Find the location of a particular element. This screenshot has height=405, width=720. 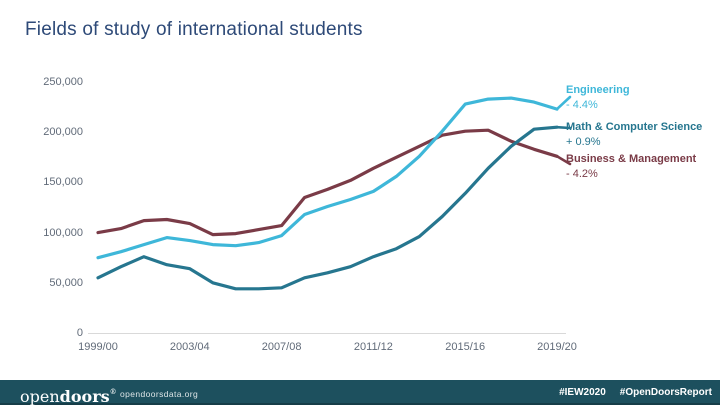

x-tick-label: 1999/00 is located at coordinates (98, 347).